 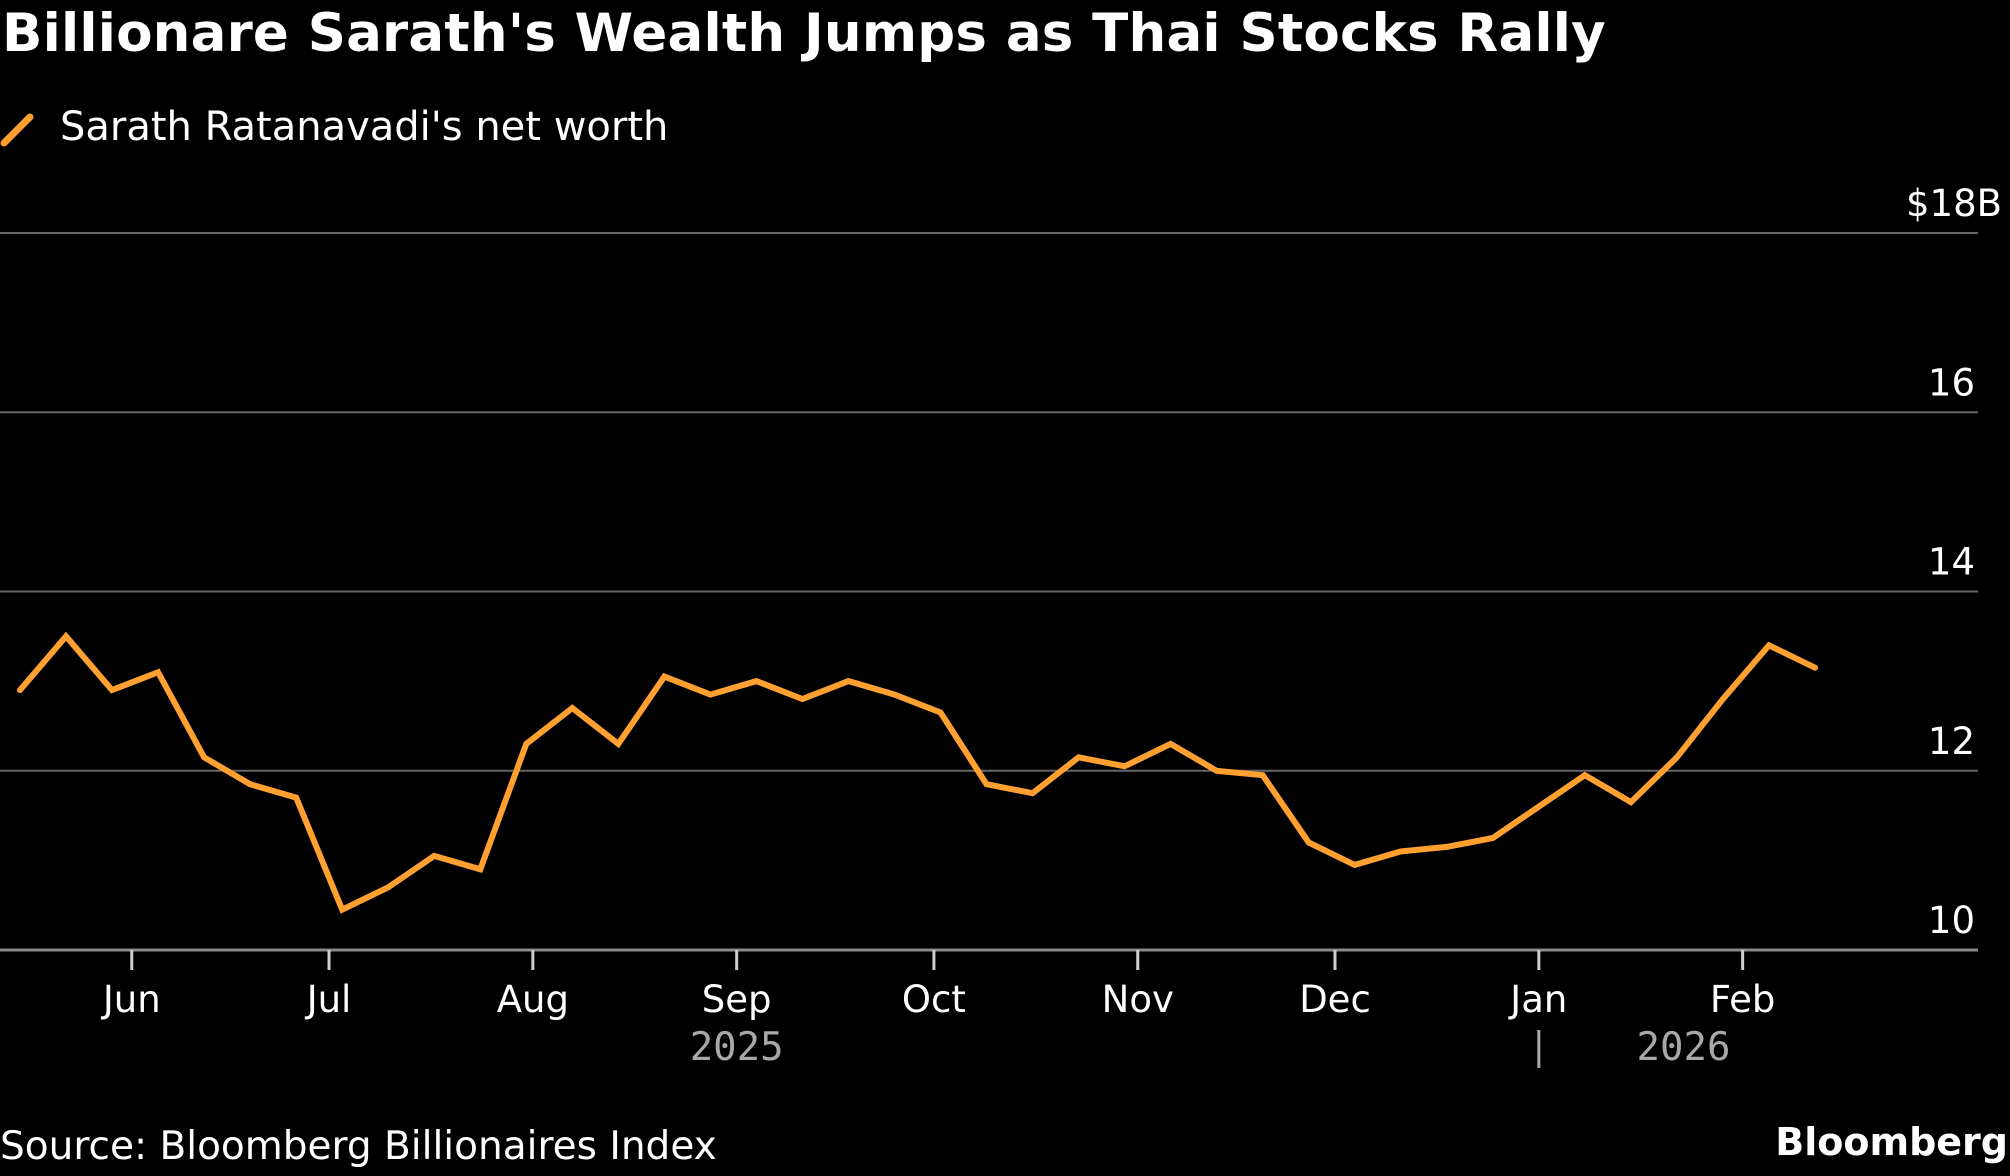 I want to click on x-tick-label: Dec, so click(x=1335, y=999).